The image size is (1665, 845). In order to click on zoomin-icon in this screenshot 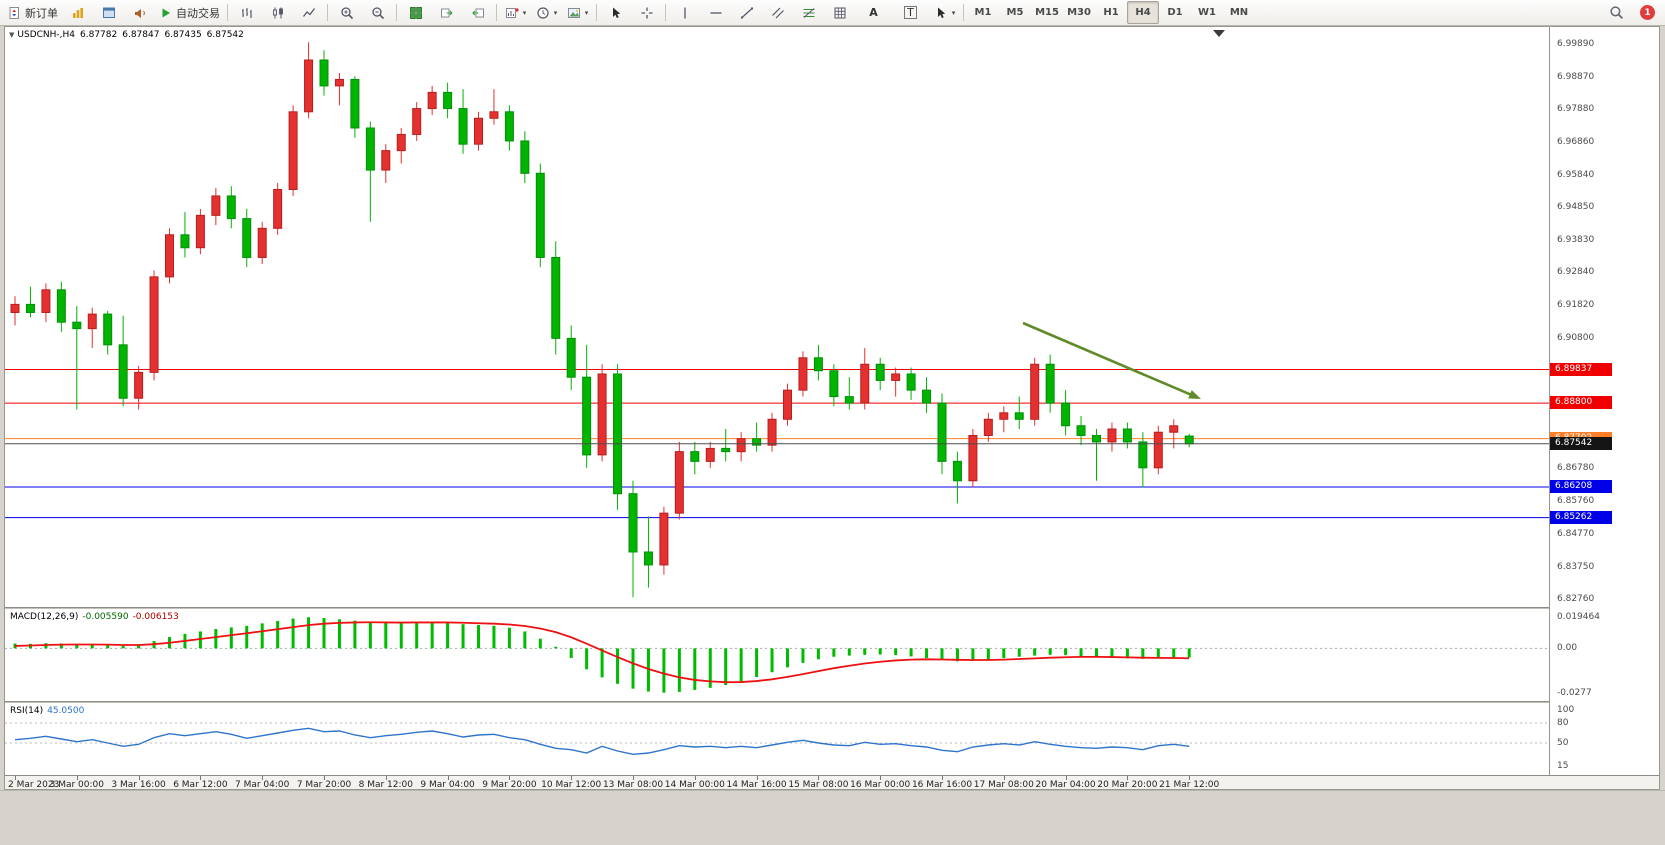, I will do `click(346, 12)`.